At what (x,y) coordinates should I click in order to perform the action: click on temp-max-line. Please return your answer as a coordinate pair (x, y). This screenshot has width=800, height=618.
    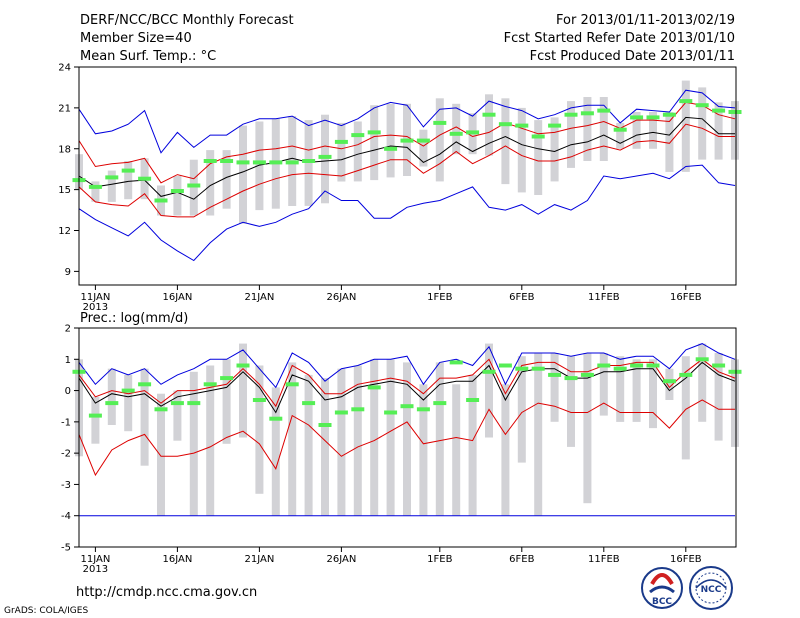
    Looking at the image, I should click on (407, 121).